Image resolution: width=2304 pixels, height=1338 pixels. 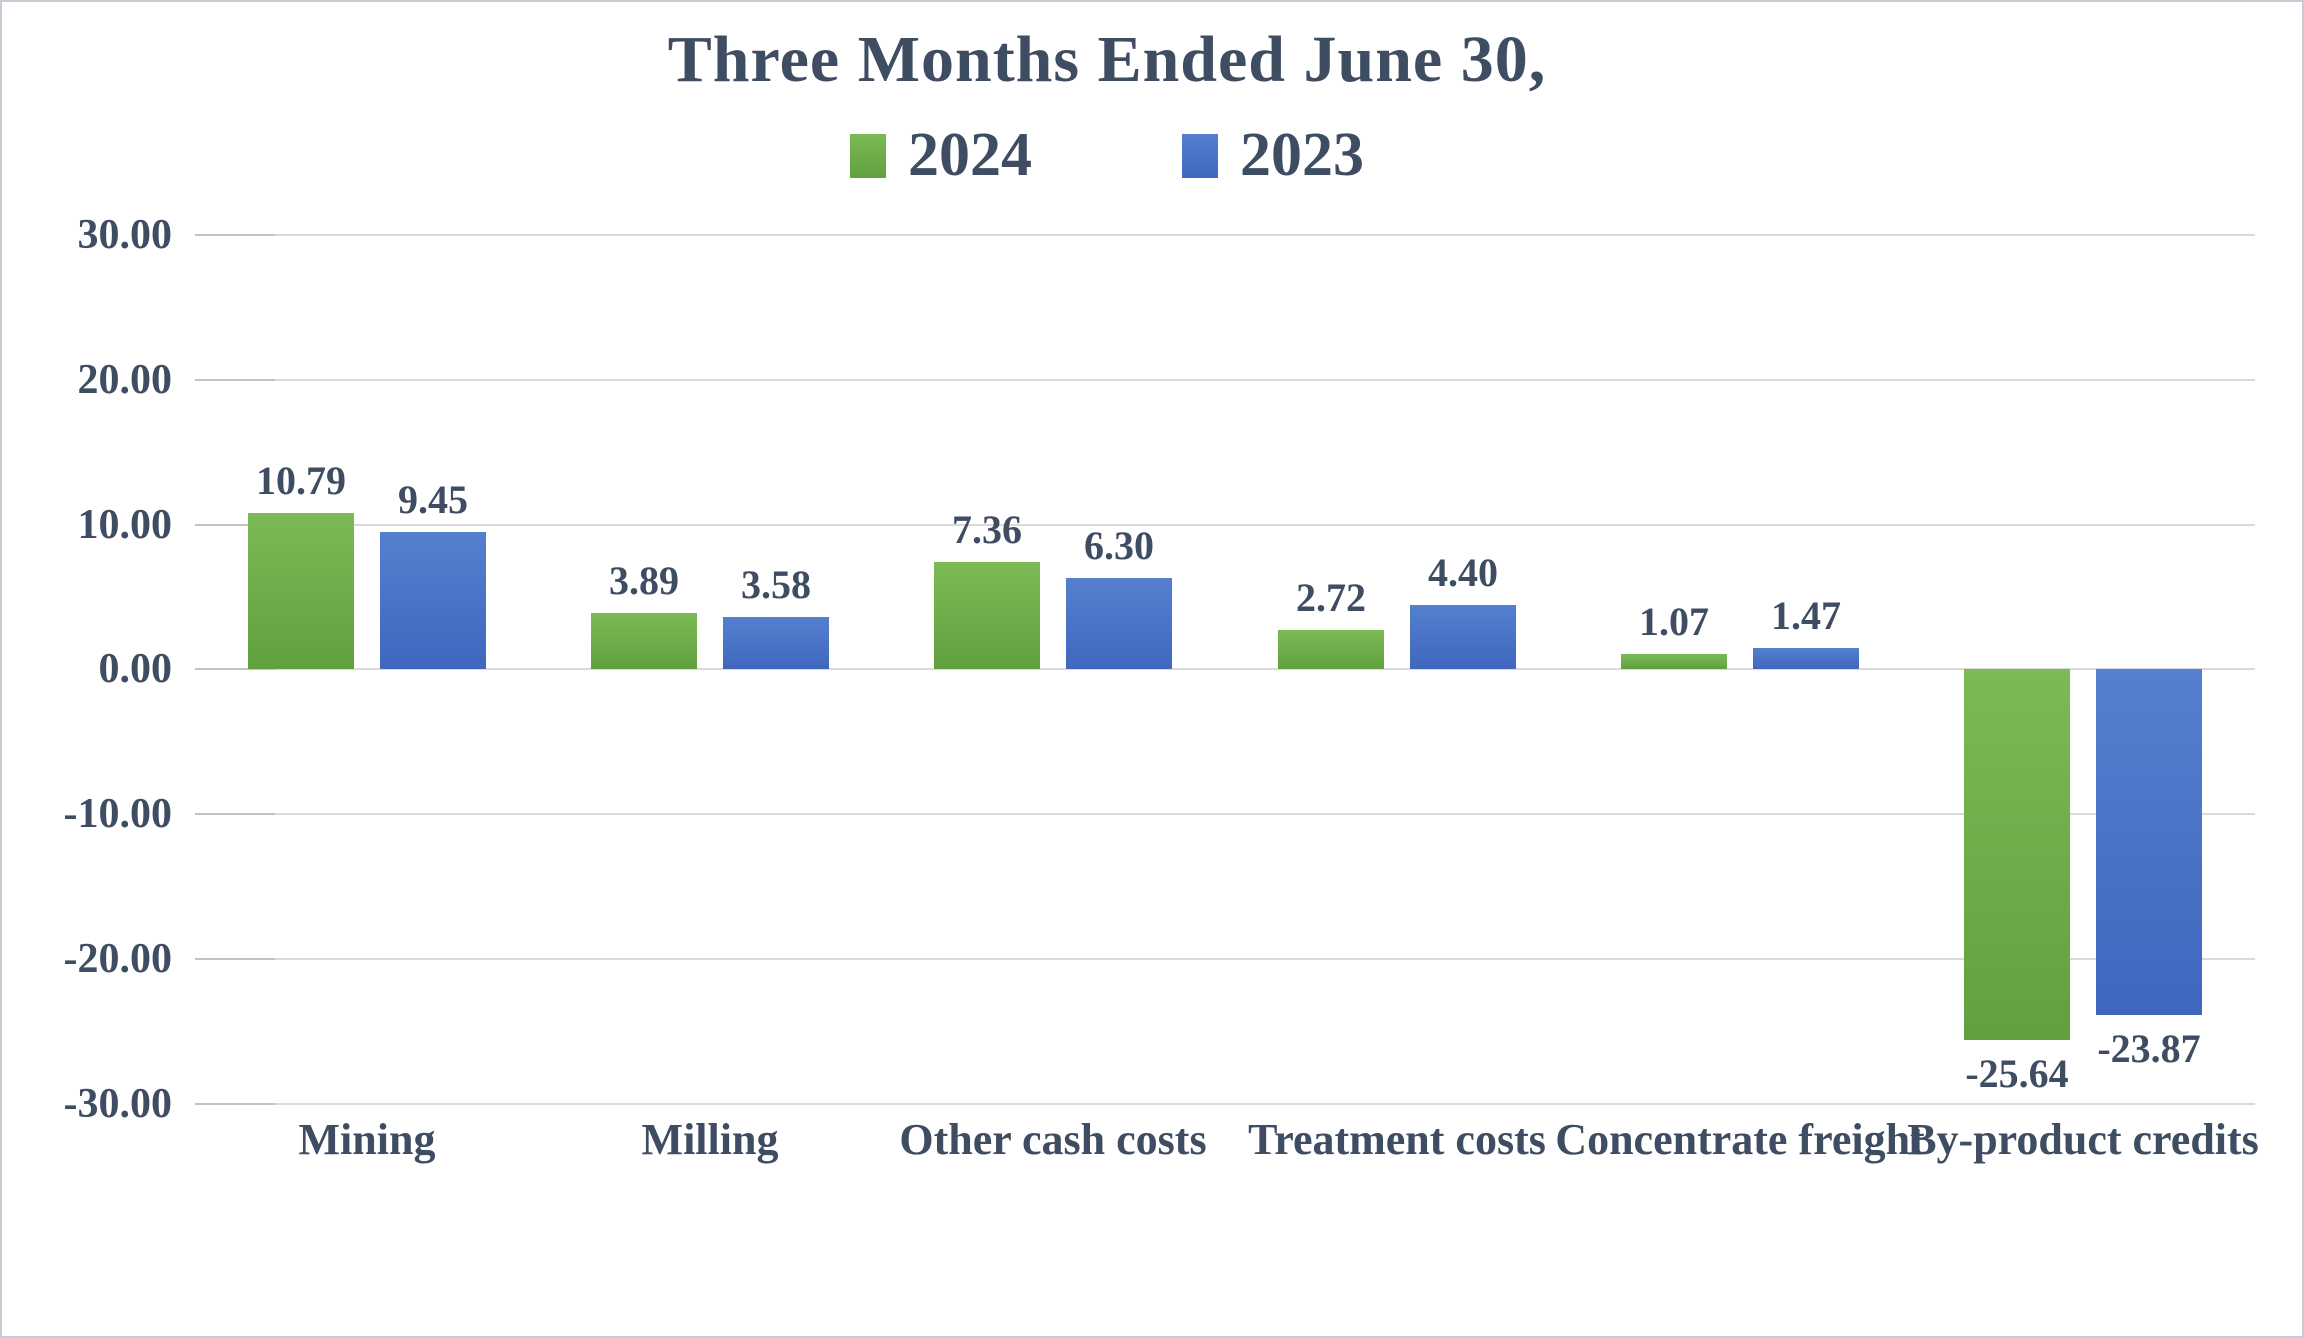 I want to click on value-label-2024-other-cash-costs: 7.36, so click(x=987, y=529).